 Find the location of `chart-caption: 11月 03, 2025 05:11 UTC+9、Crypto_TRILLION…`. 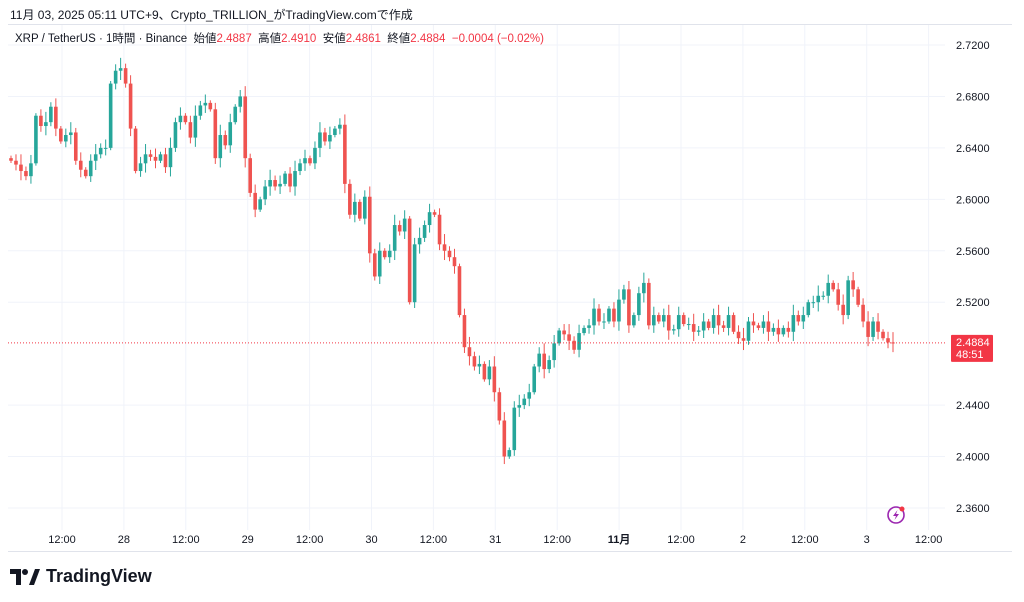

chart-caption: 11月 03, 2025 05:11 UTC+9、Crypto_TRILLION… is located at coordinates (211, 15).